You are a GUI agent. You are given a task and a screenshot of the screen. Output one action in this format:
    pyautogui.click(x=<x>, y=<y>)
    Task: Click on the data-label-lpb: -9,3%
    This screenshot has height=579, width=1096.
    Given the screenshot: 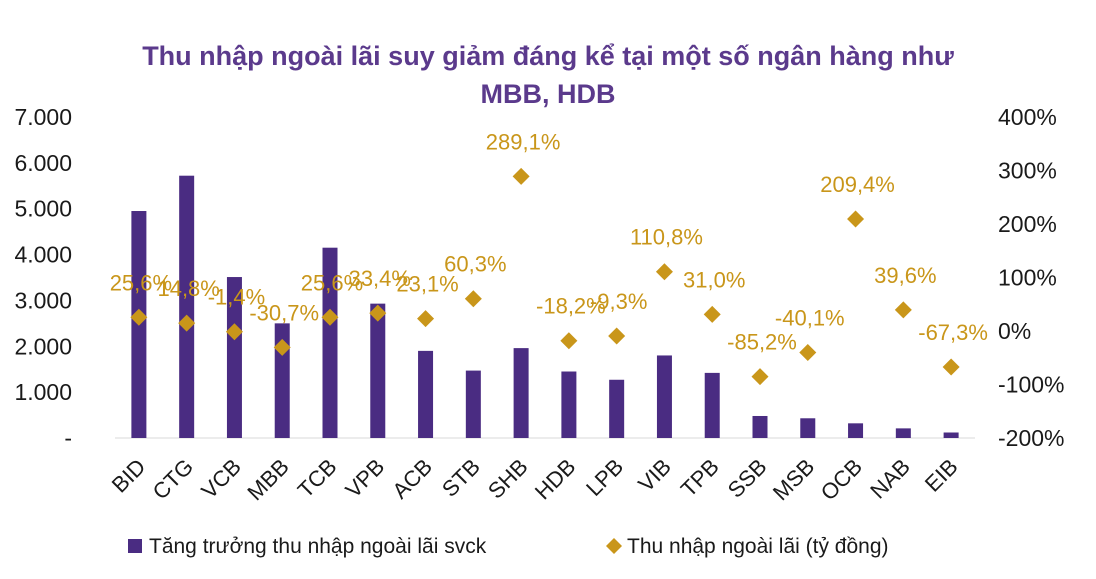 What is the action you would take?
    pyautogui.click(x=618, y=301)
    